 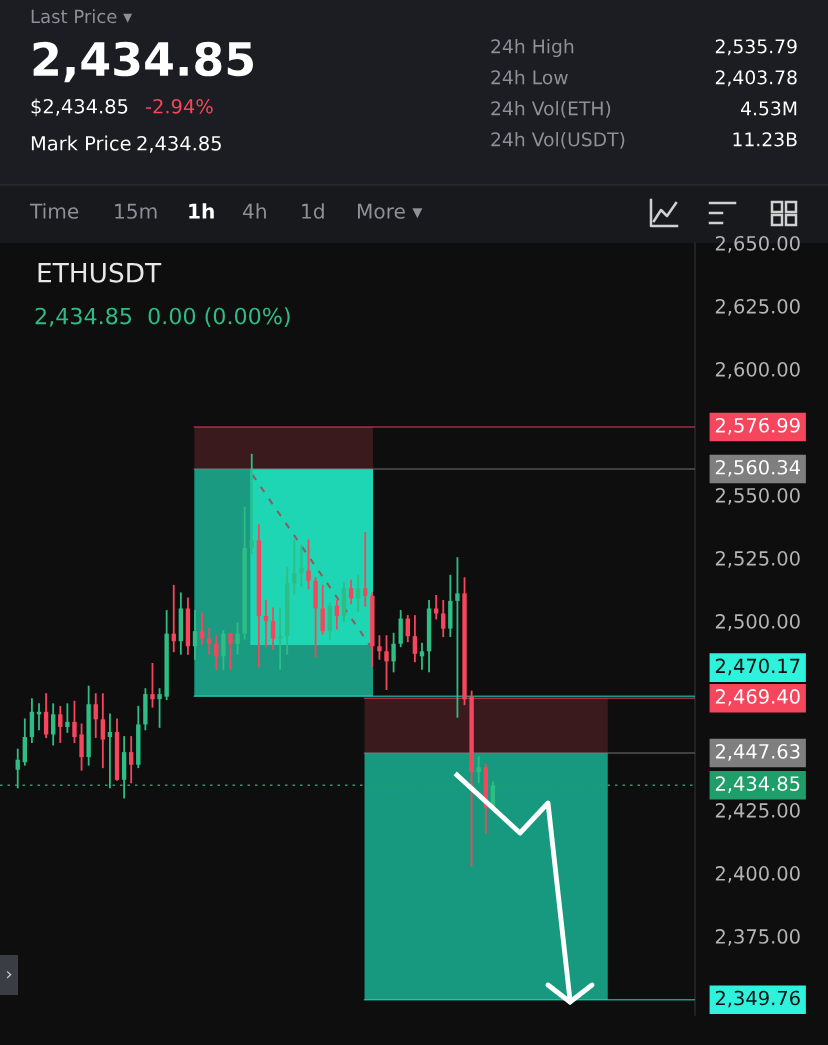 I want to click on text: 2,535.79, so click(x=756, y=47).